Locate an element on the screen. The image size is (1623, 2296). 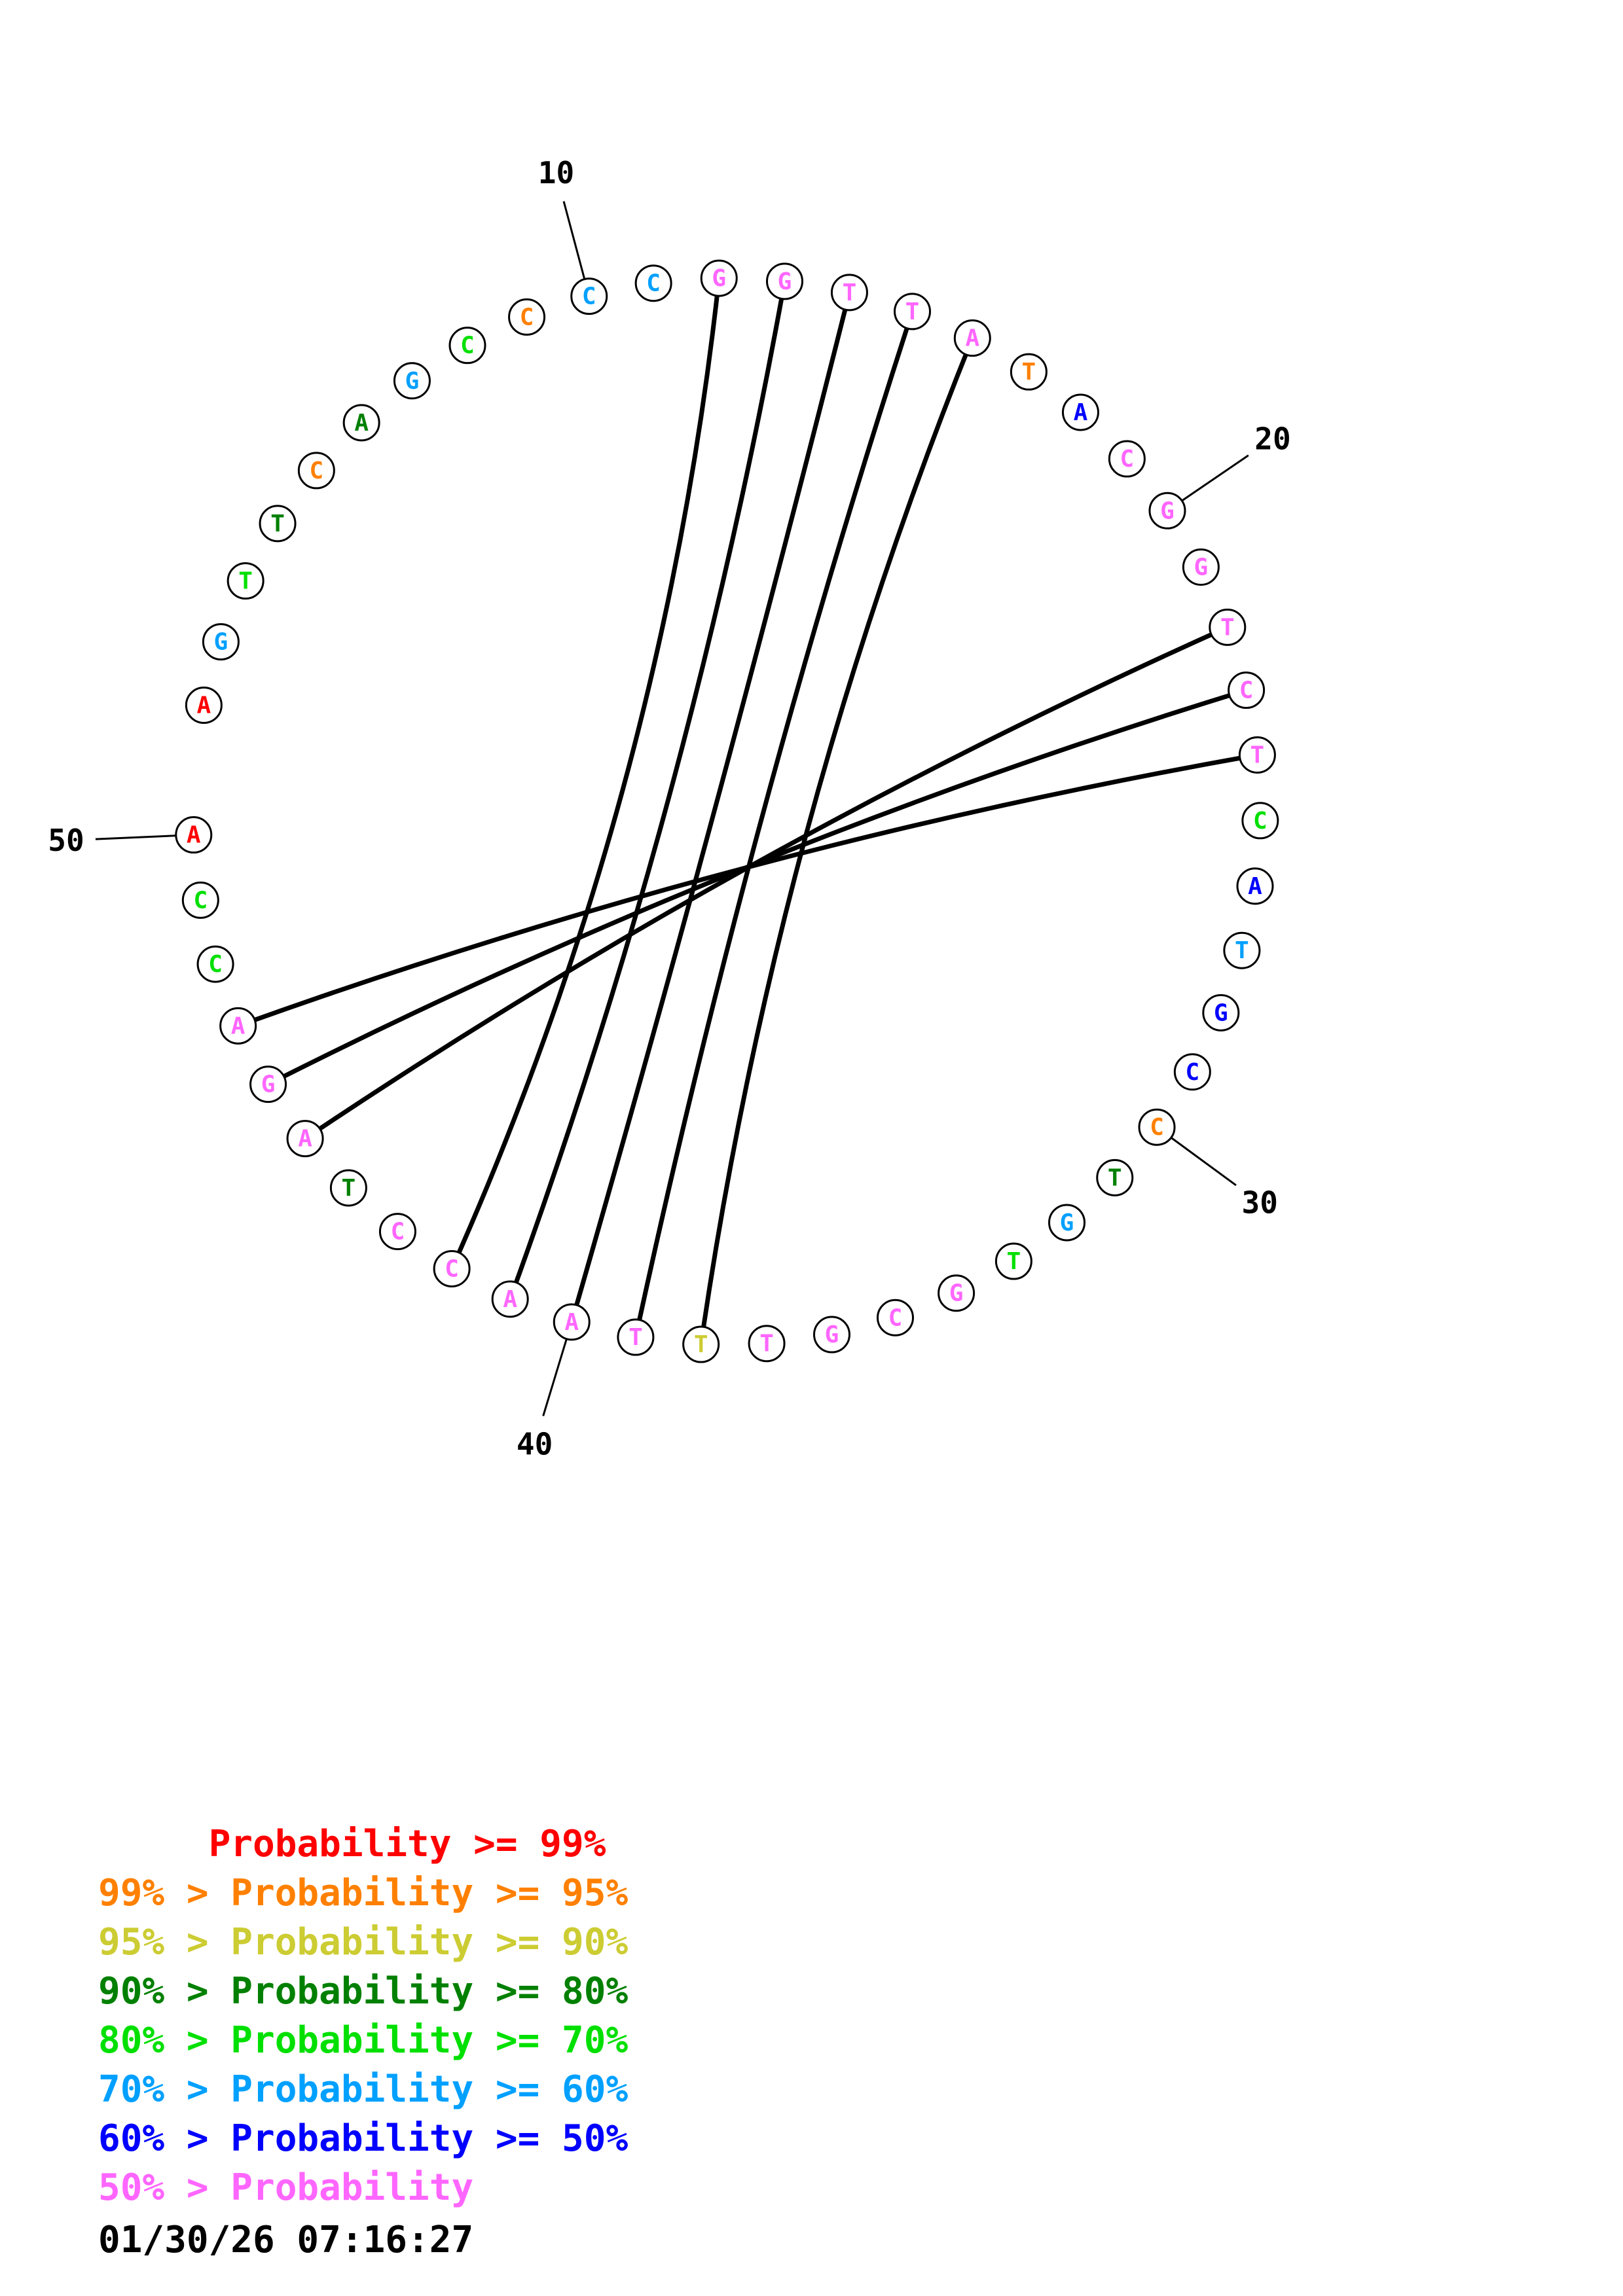
position-label: 10 is located at coordinates (556, 172).